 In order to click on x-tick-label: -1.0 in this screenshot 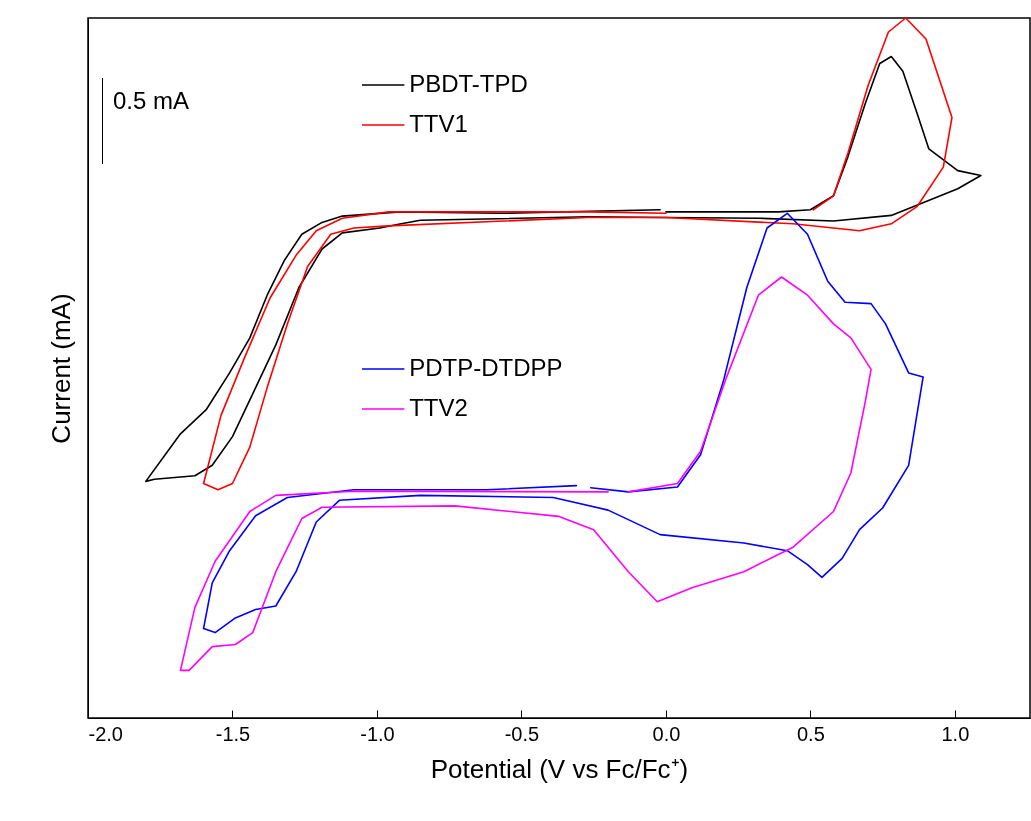, I will do `click(377, 733)`.